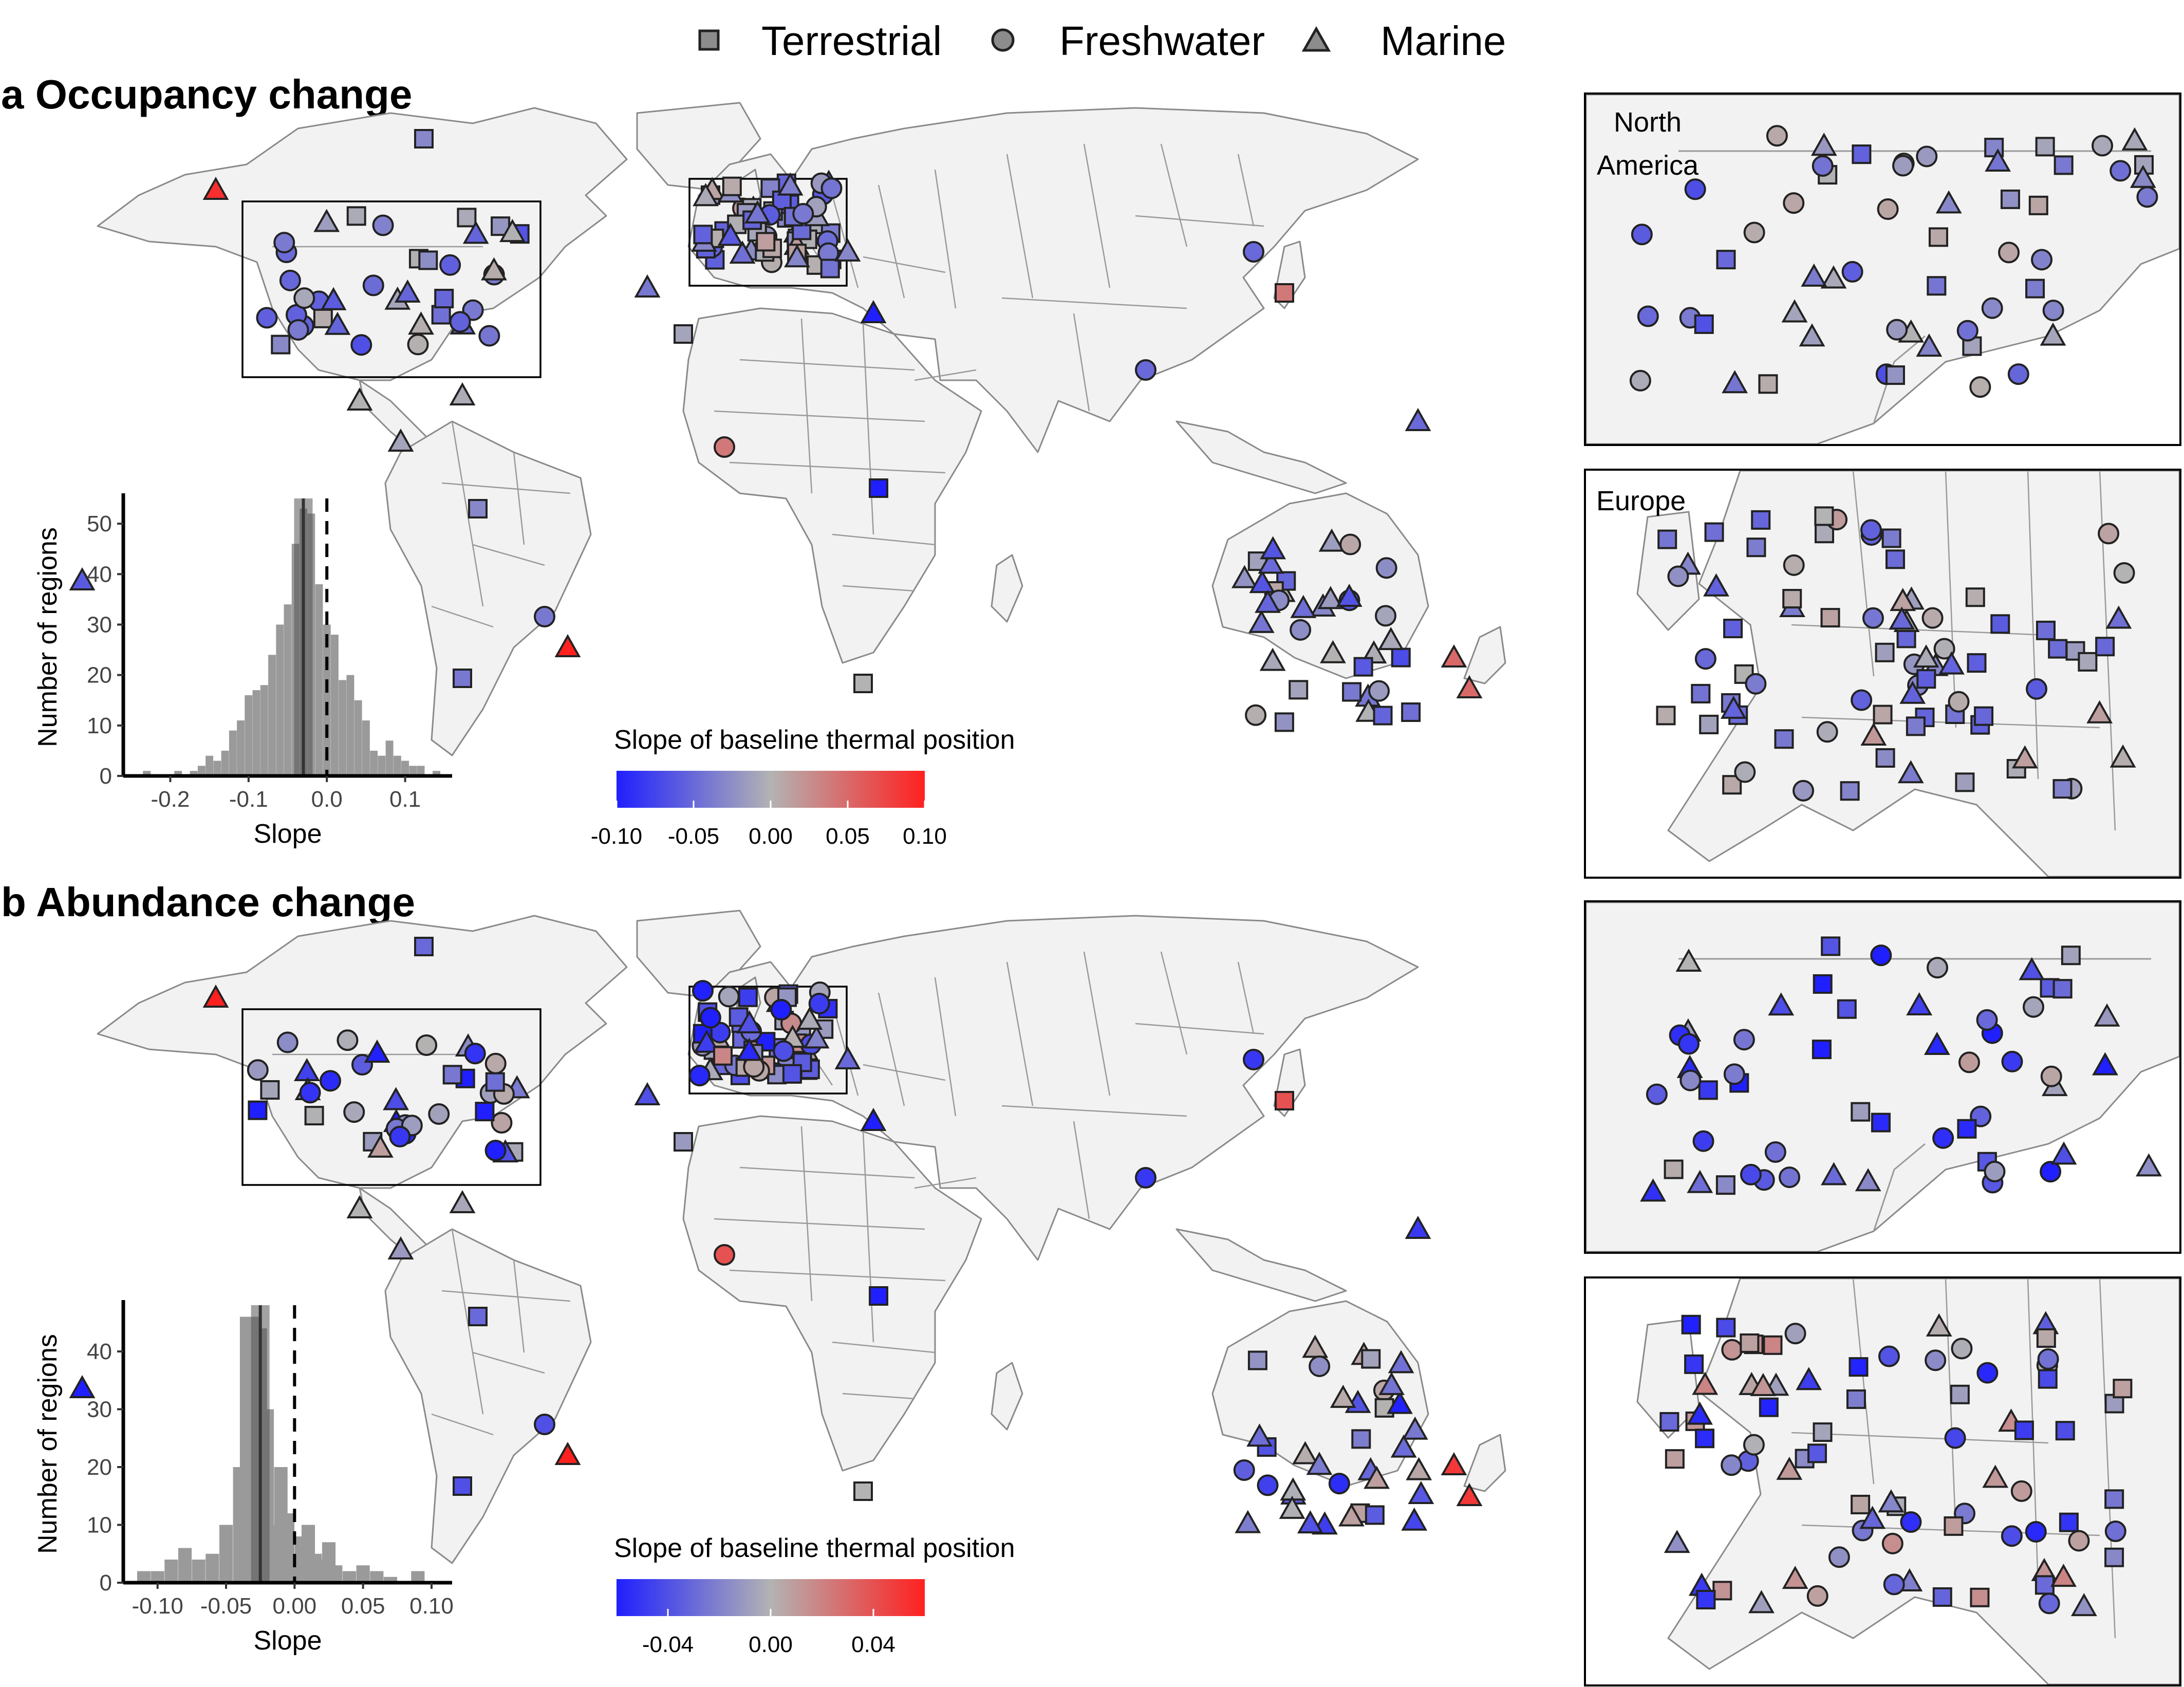 This screenshot has width=2184, height=1687. I want to click on north-america-extent-box, so click(391, 1097).